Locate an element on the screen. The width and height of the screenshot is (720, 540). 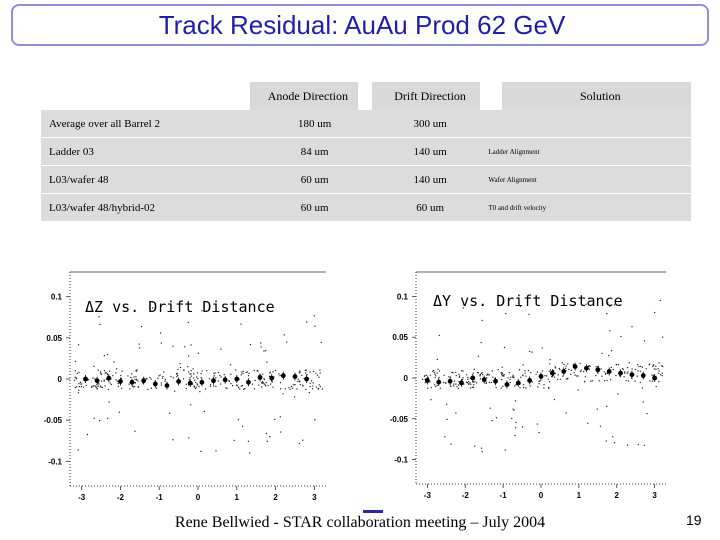
row-solution: Wafer Alignment is located at coordinates (585, 179).